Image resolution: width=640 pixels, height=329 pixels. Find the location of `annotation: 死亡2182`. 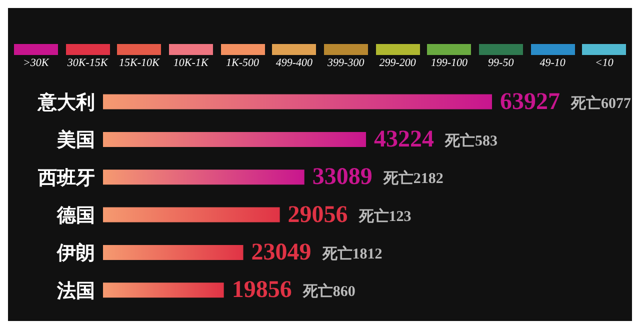

annotation: 死亡2182 is located at coordinates (413, 178).